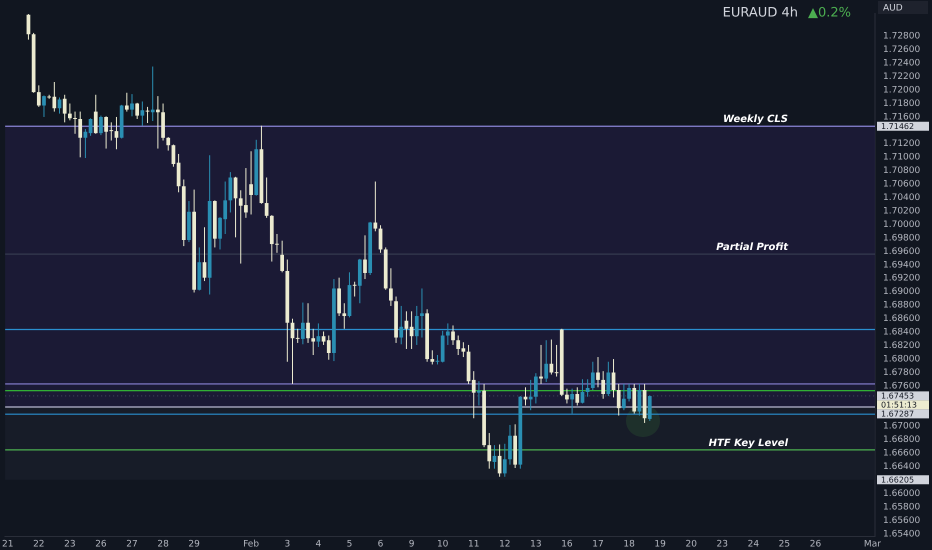  Describe the element at coordinates (505, 544) in the screenshot. I see `x-tick-label: 12` at that location.